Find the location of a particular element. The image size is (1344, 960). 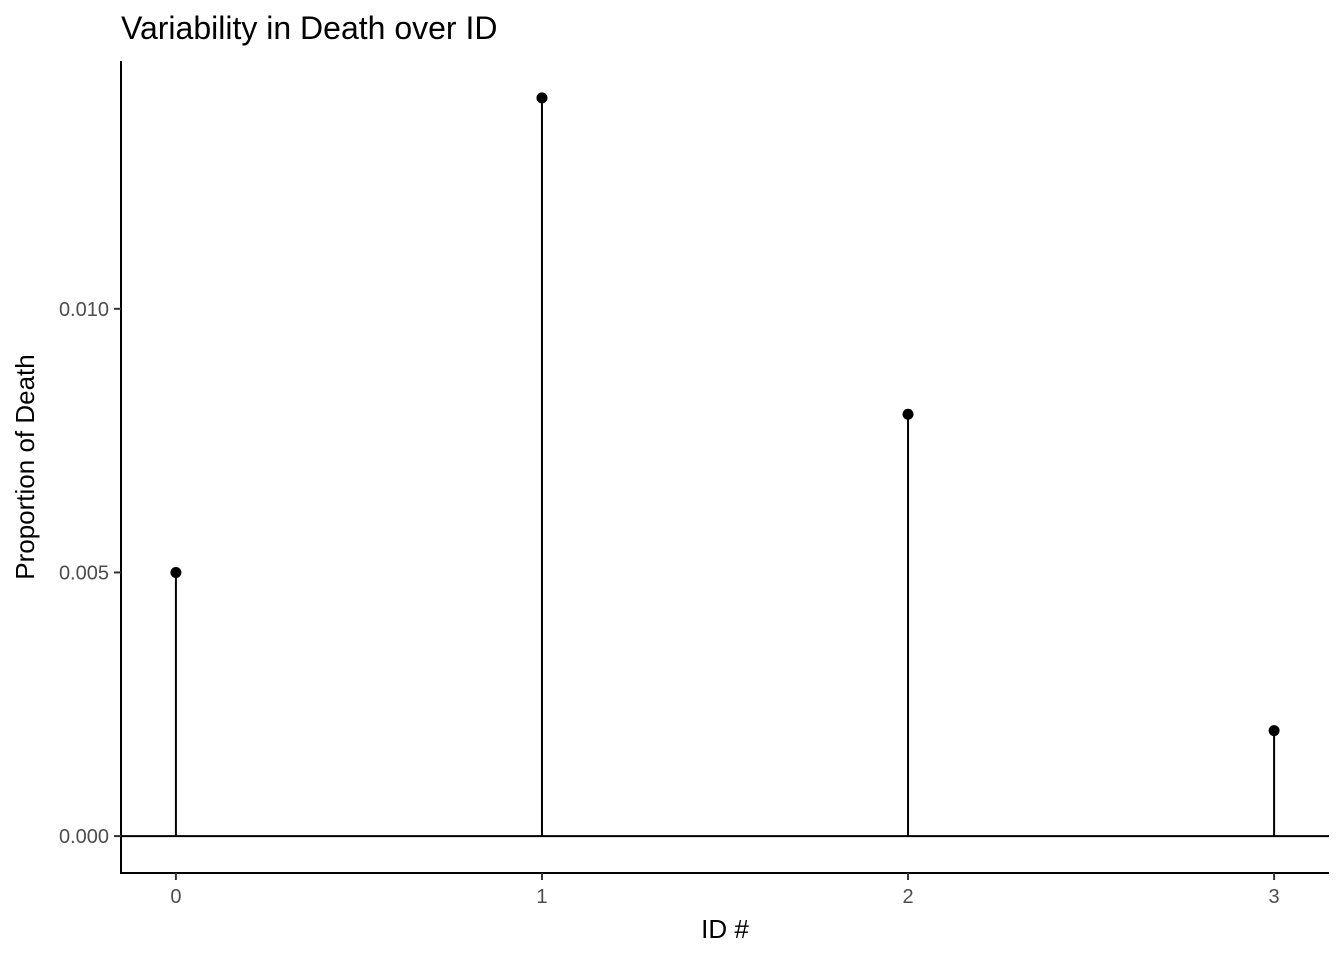

x-tick-label-3: 3 is located at coordinates (1274, 897).